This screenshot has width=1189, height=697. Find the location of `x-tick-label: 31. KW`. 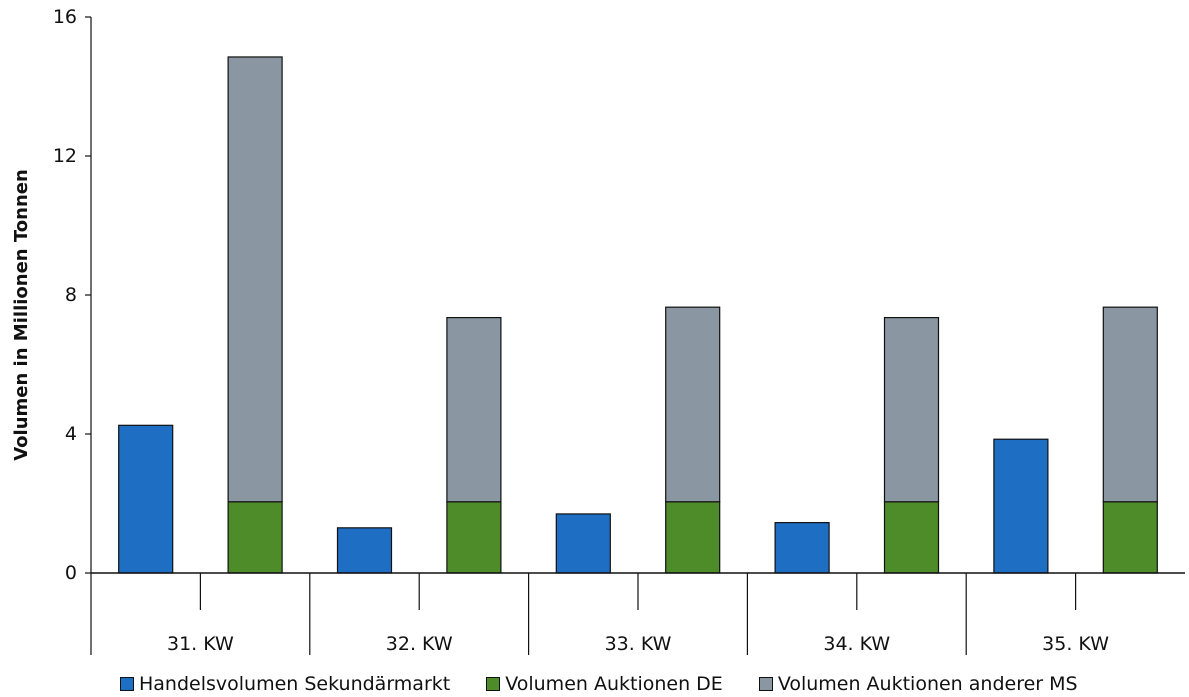

x-tick-label: 31. KW is located at coordinates (200, 644).